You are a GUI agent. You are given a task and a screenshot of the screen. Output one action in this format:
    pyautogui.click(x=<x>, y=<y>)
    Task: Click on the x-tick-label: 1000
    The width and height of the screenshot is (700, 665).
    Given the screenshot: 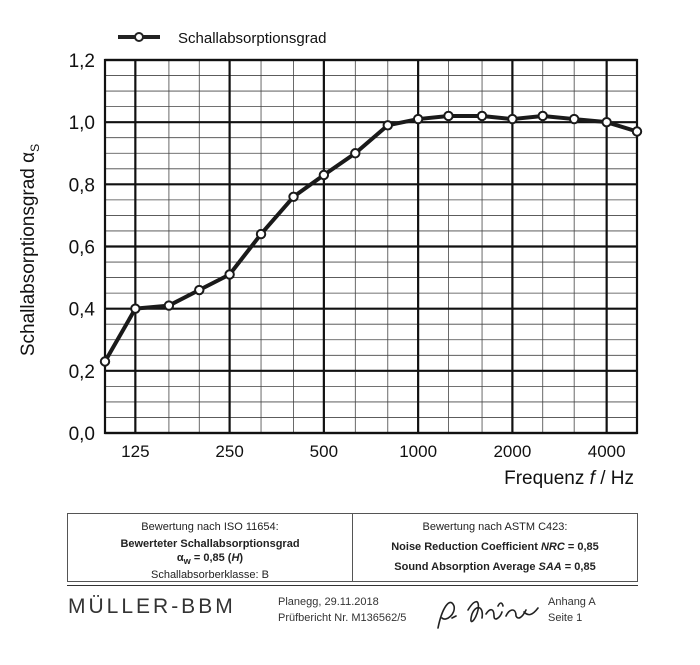 What is the action you would take?
    pyautogui.click(x=418, y=451)
    